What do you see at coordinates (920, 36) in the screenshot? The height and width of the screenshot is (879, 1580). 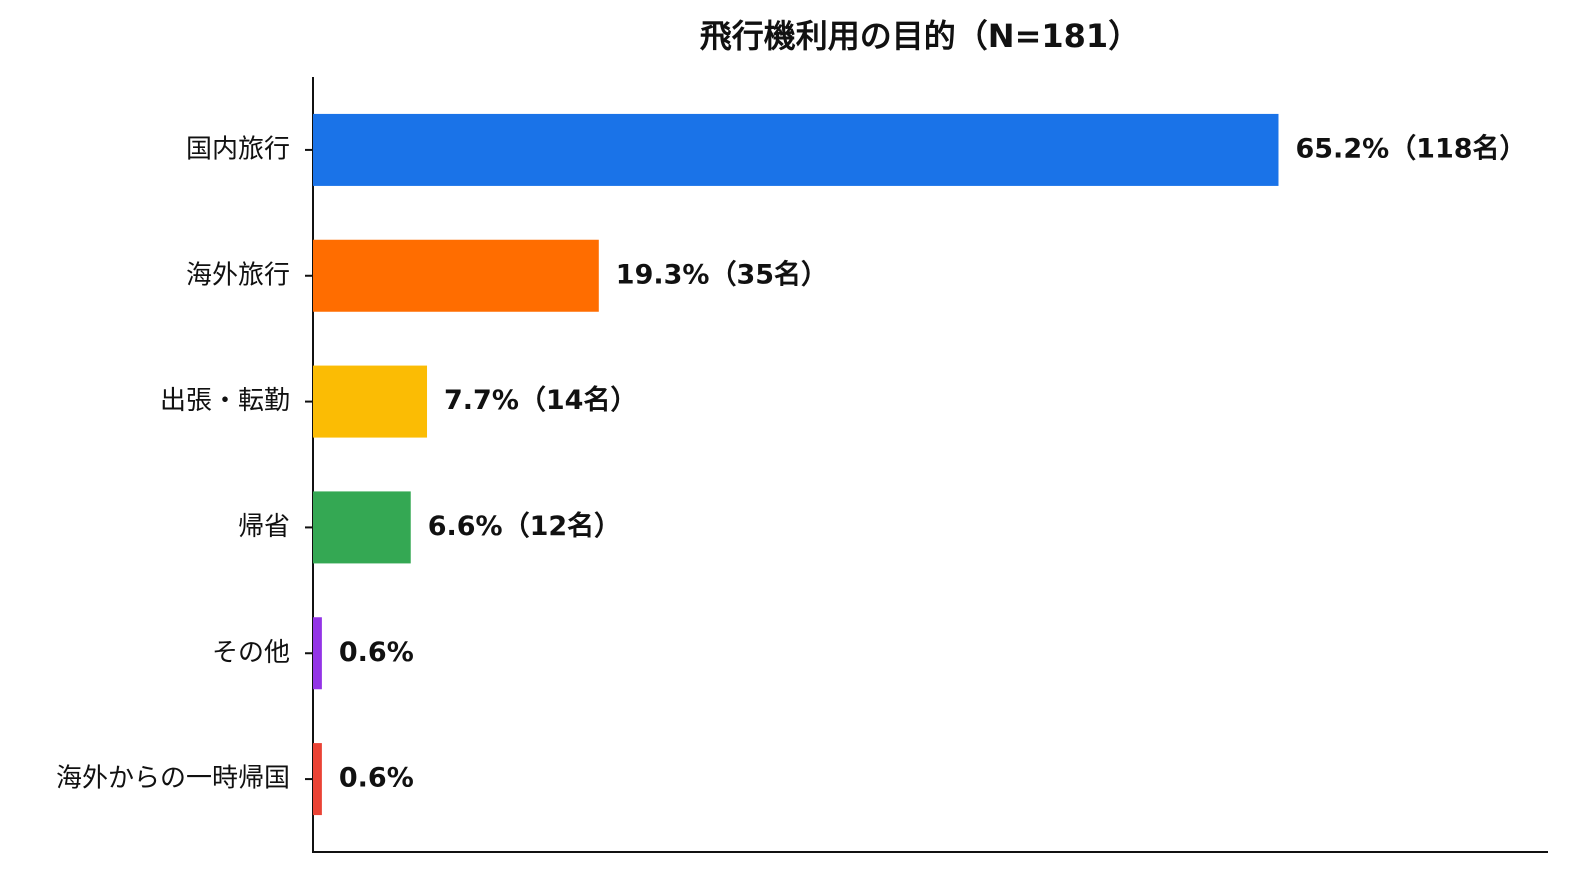 I see `chart-title: 飛行機利用の目的（N=181）` at bounding box center [920, 36].